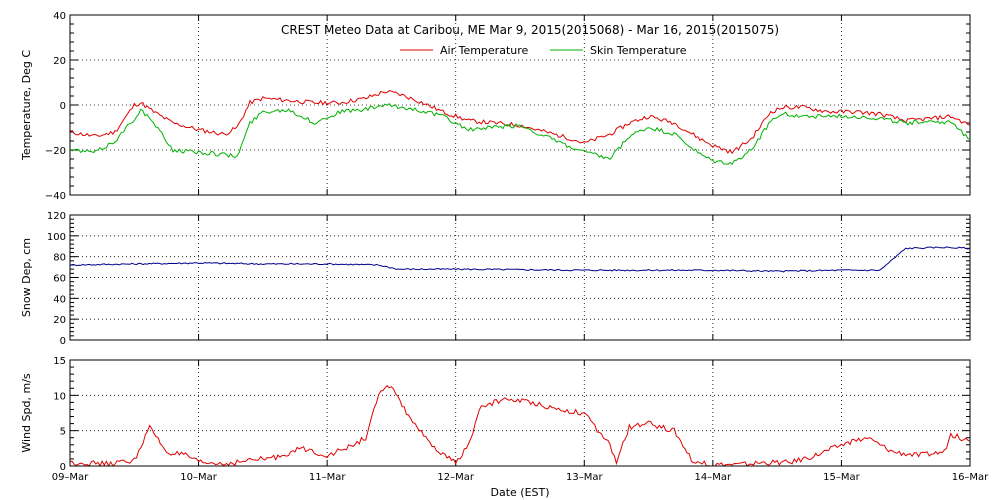  What do you see at coordinates (59, 396) in the screenshot?
I see `y-tick-label: 10` at bounding box center [59, 396].